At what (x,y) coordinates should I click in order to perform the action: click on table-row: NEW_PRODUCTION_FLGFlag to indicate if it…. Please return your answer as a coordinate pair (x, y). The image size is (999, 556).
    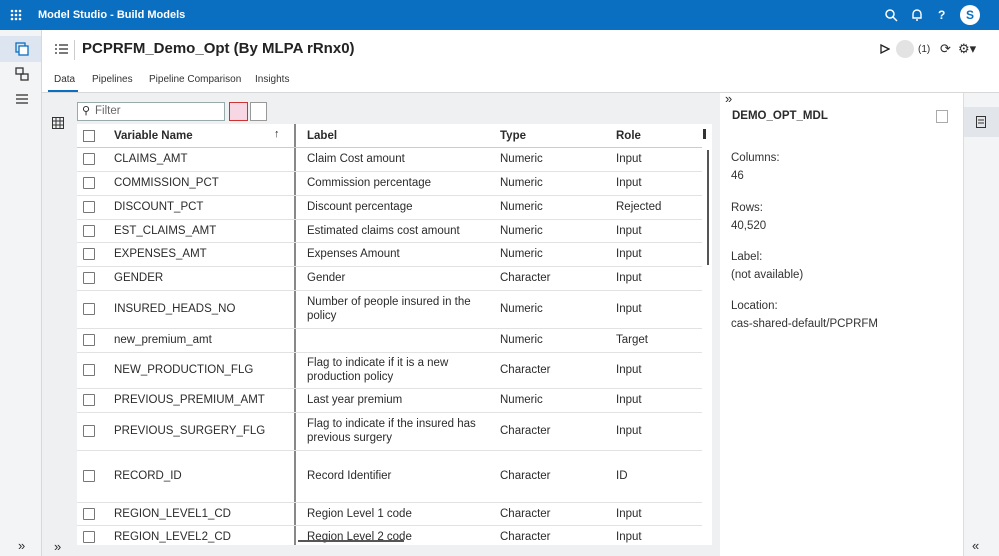
    Looking at the image, I should click on (389, 370).